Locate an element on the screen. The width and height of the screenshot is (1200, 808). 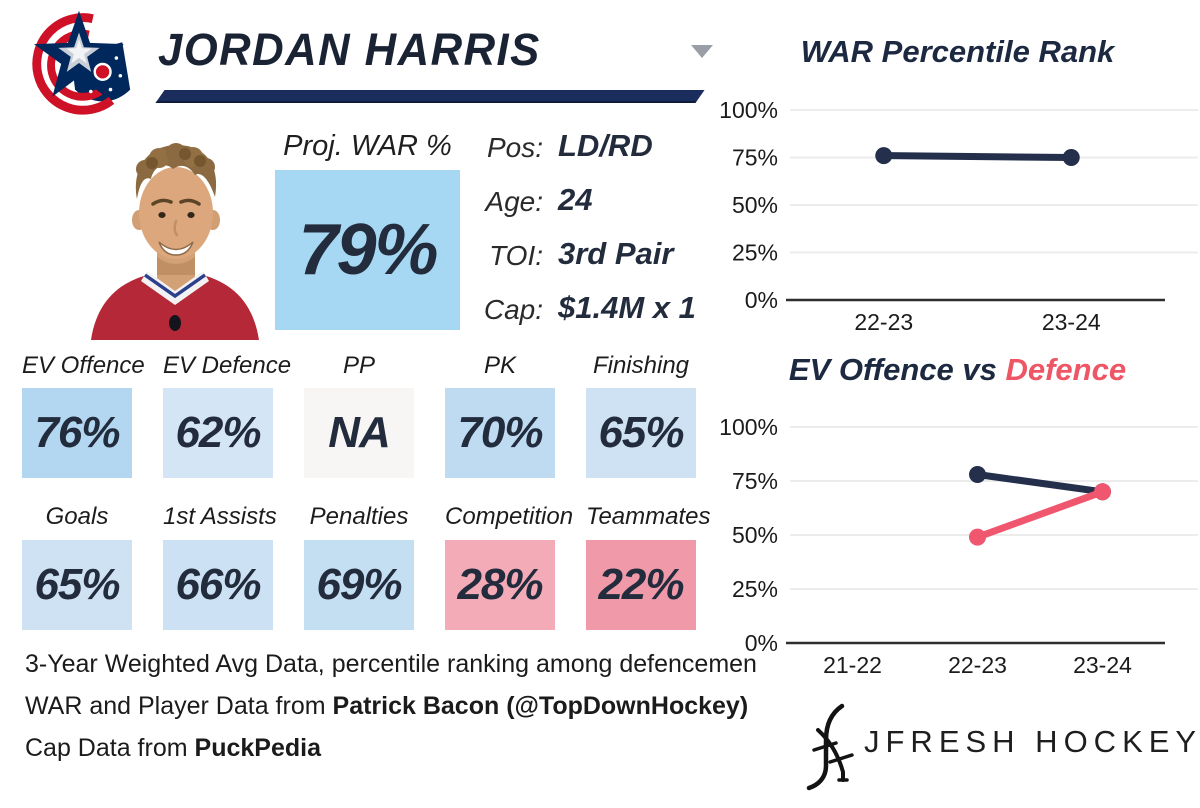
brand-wordmark: JFRESH HOCKEY is located at coordinates (1032, 741).